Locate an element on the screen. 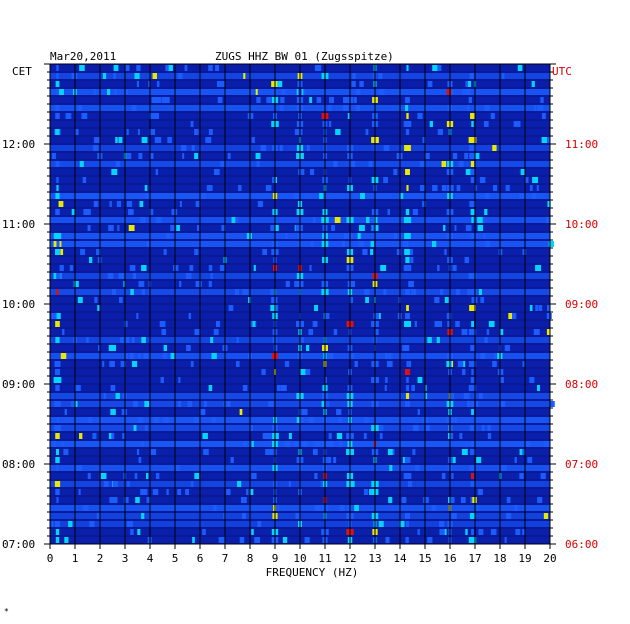  y-tick-label-utc: 07:00 is located at coordinates (581, 464).